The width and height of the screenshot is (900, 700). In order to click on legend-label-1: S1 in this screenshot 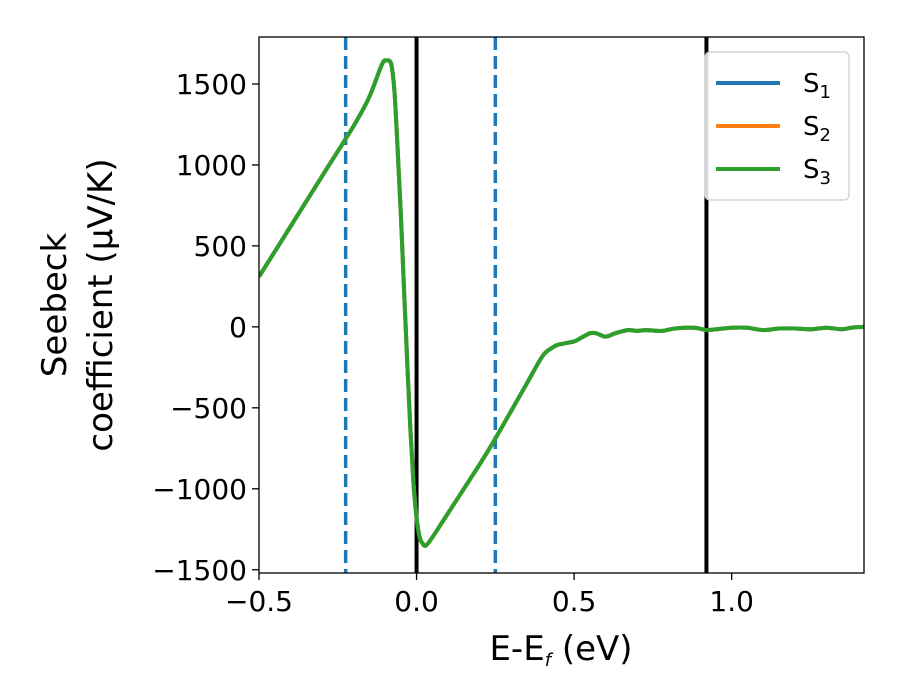, I will do `click(817, 86)`.